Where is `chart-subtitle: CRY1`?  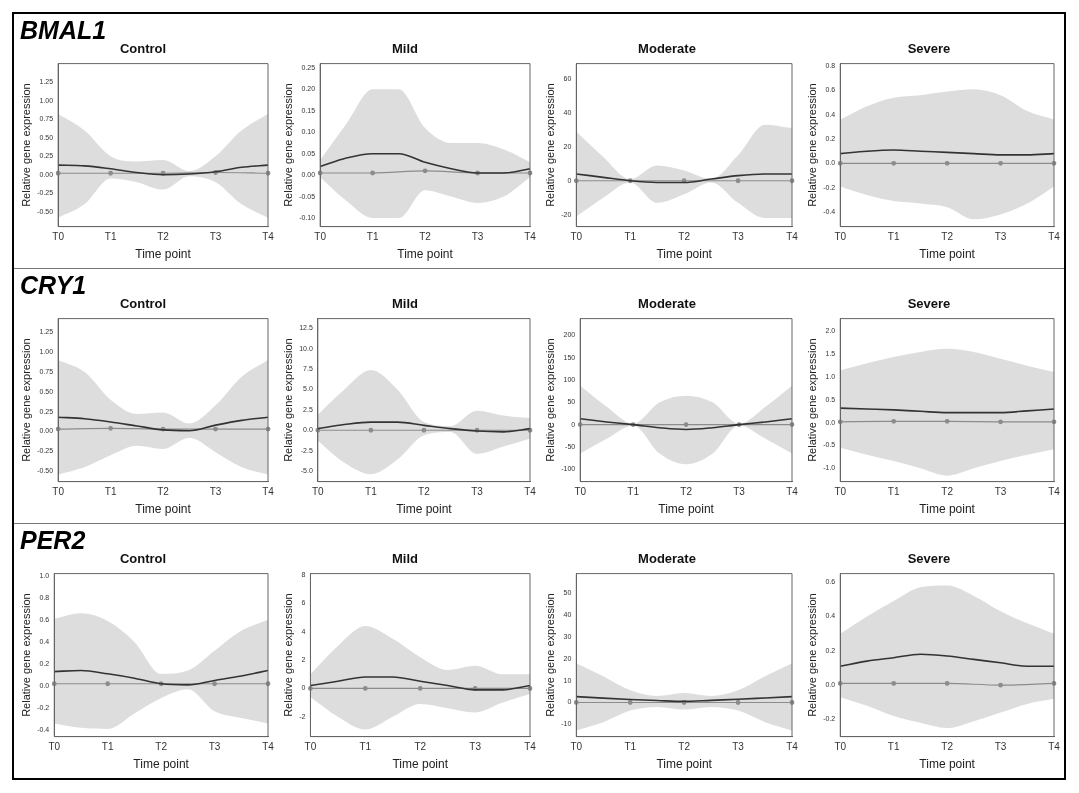 chart-subtitle: CRY1 is located at coordinates (53, 285).